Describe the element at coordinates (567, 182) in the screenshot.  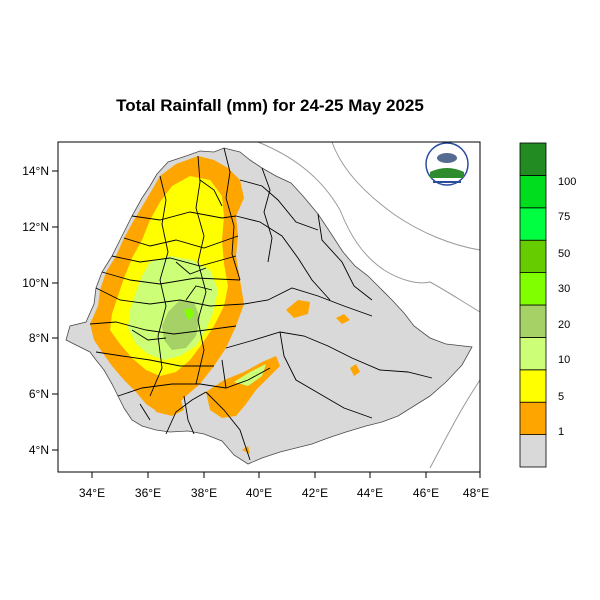
I see `legend-label: 100` at that location.